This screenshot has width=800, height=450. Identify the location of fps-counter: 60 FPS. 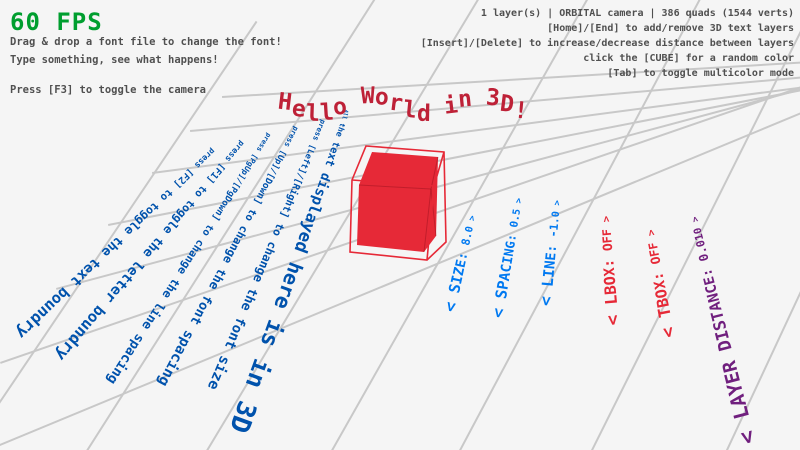
(56, 22).